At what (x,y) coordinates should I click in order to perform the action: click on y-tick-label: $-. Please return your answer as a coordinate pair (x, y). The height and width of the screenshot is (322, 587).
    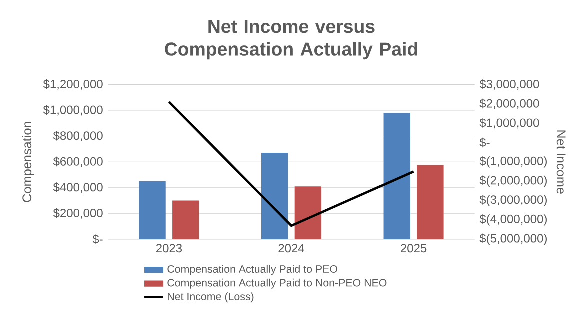
    Looking at the image, I should click on (97, 239).